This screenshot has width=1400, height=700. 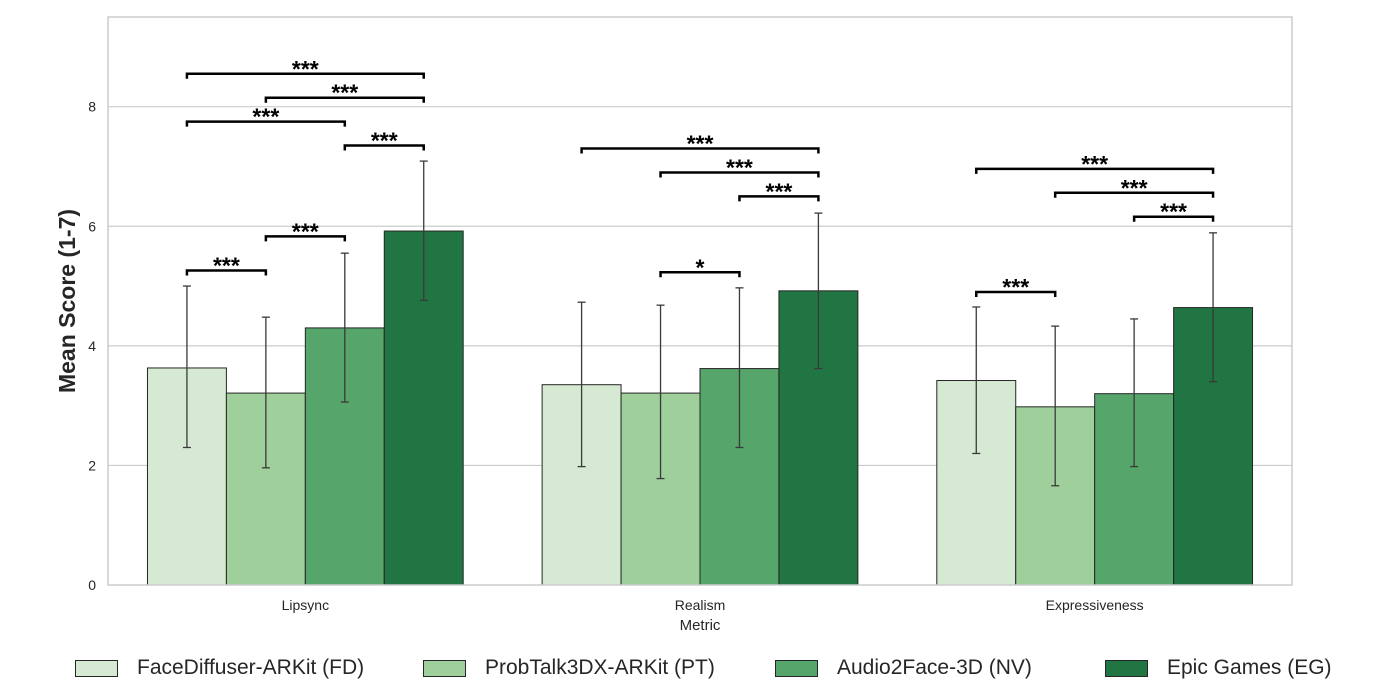 What do you see at coordinates (700, 625) in the screenshot?
I see `x-axis-title: Metric` at bounding box center [700, 625].